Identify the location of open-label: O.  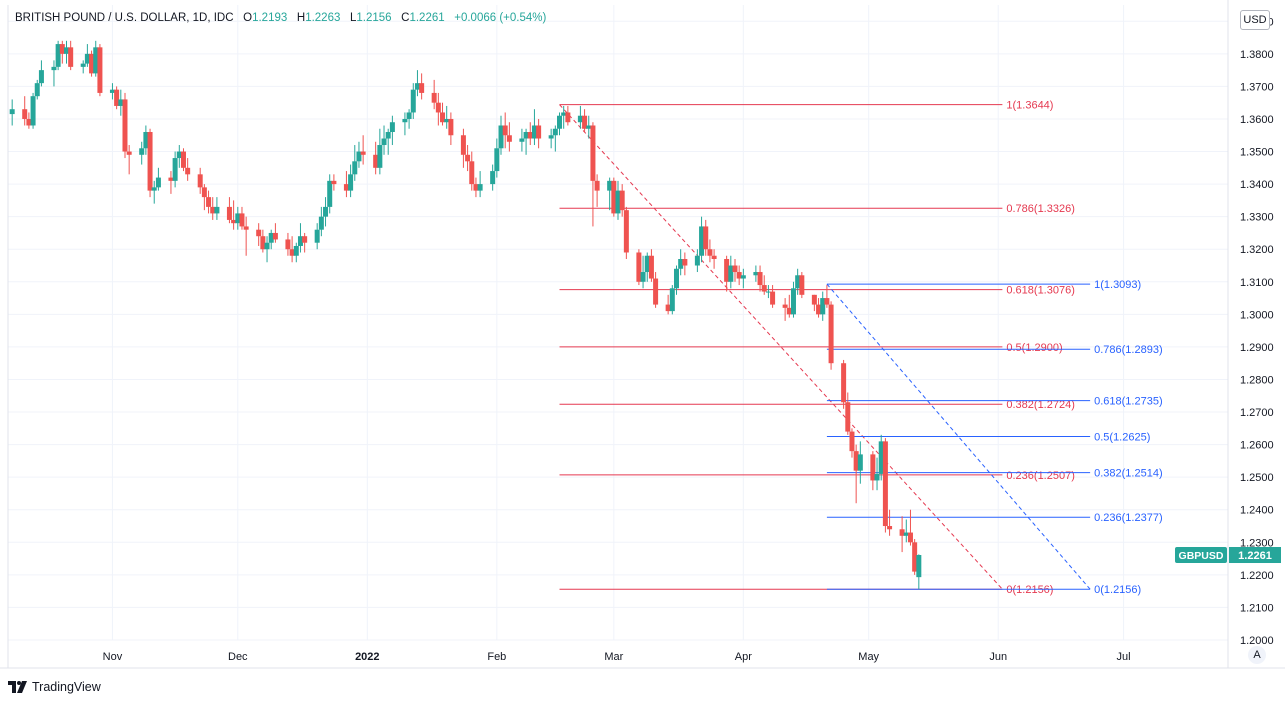
(248, 18).